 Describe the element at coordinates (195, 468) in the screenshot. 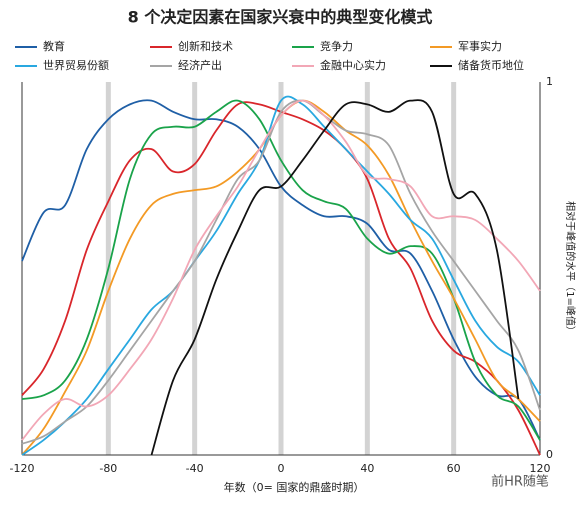

I see `x-tick-label: -40` at that location.